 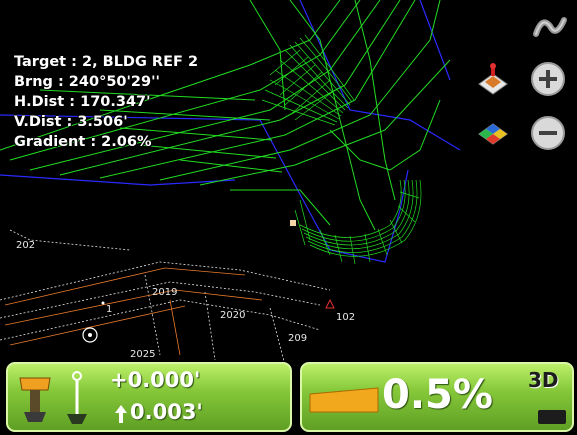 I want to click on dozer-blade-icon, so click(x=35, y=399).